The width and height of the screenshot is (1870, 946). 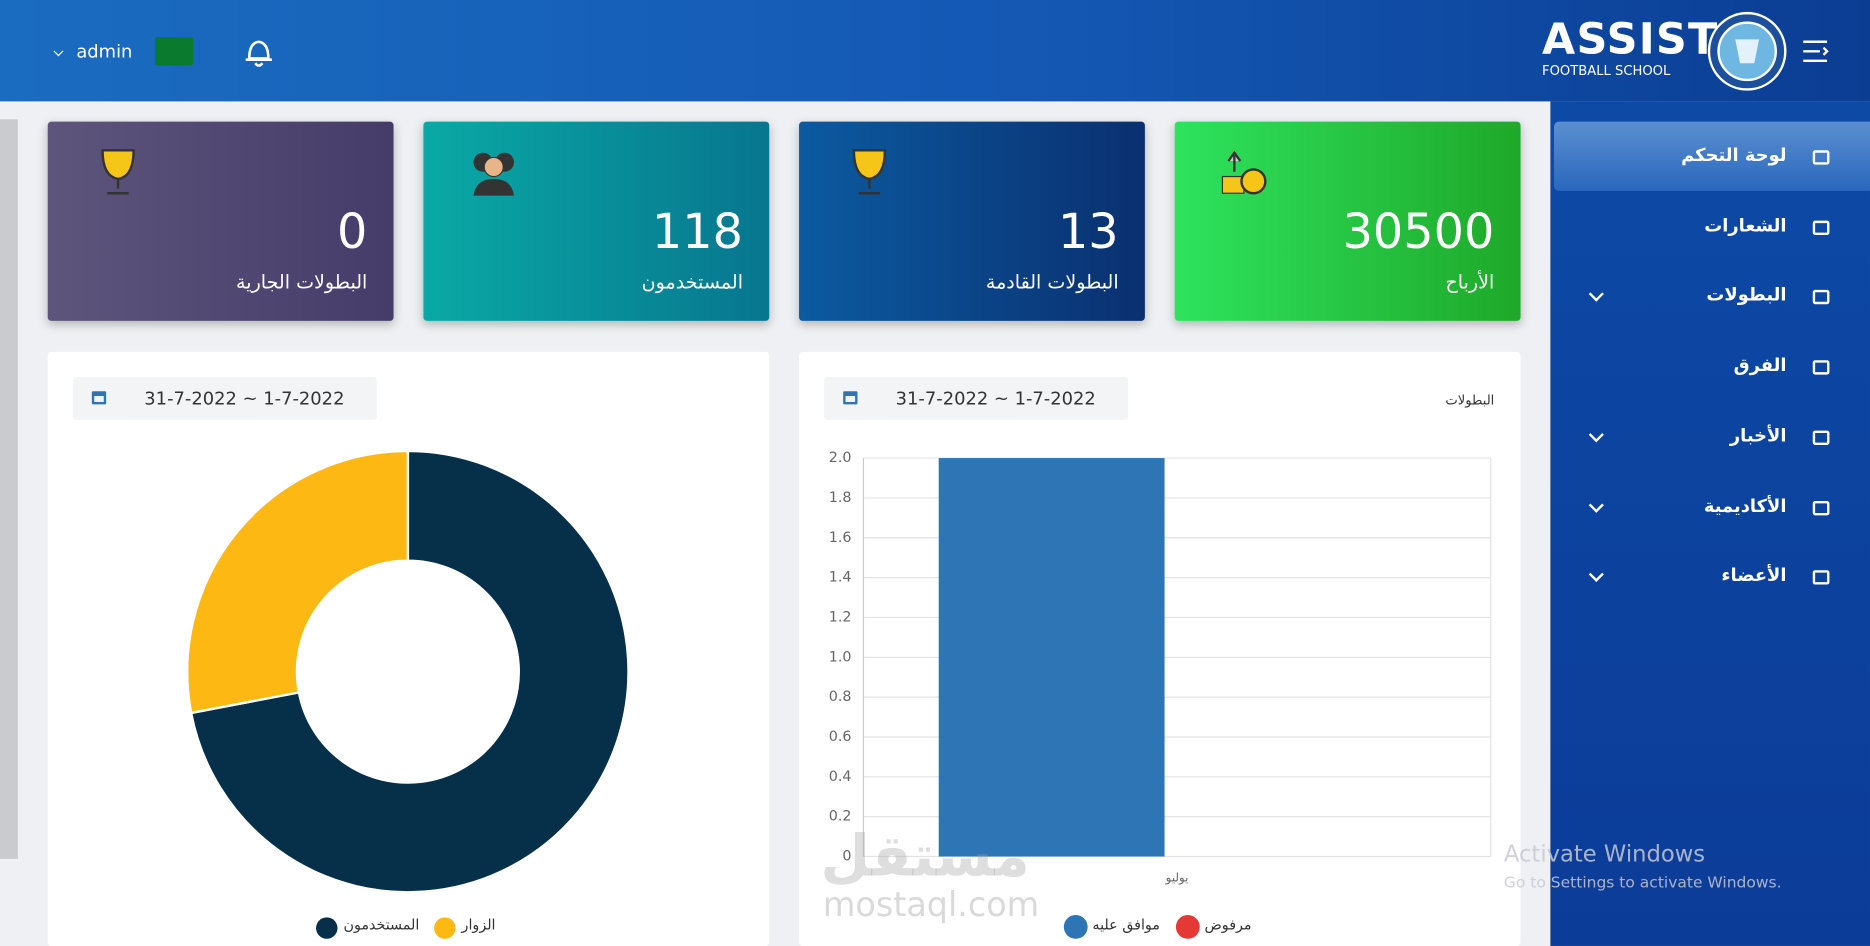 I want to click on nav-item: لوحة التحكم, so click(x=1734, y=155).